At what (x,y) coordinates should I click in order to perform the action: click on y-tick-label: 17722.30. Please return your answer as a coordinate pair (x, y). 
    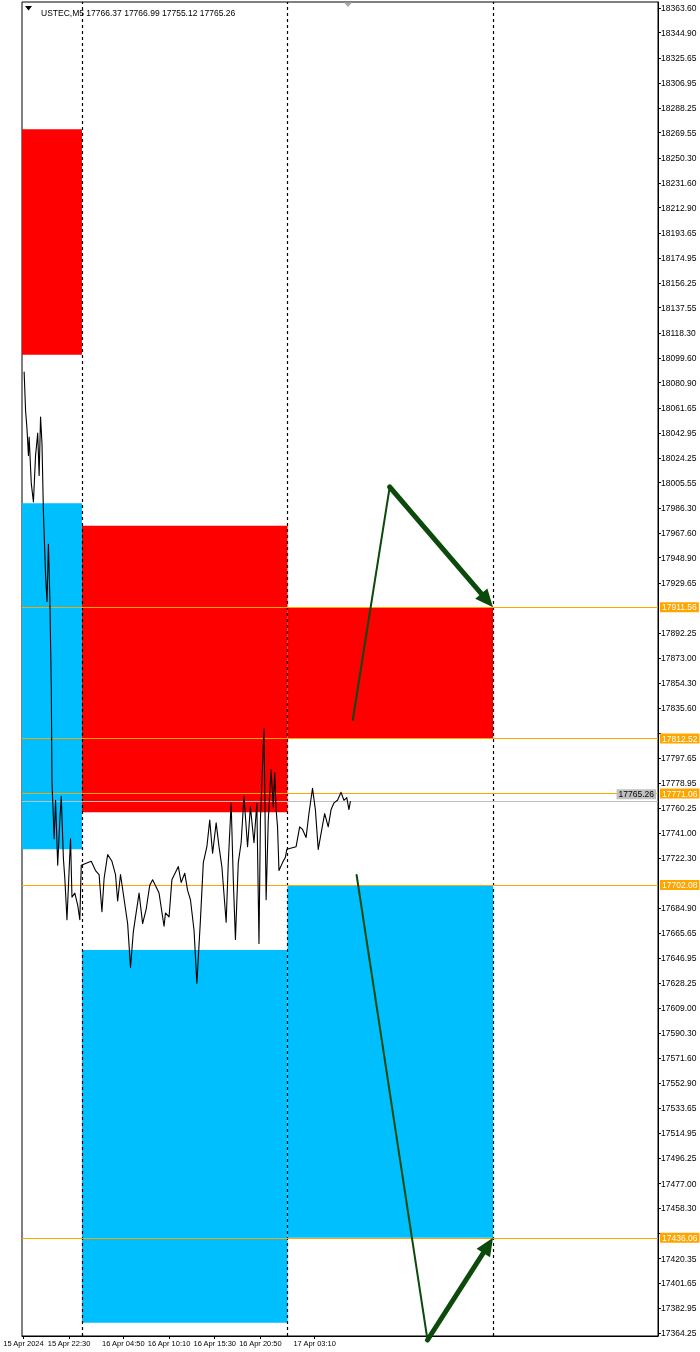
    Looking at the image, I should click on (679, 858).